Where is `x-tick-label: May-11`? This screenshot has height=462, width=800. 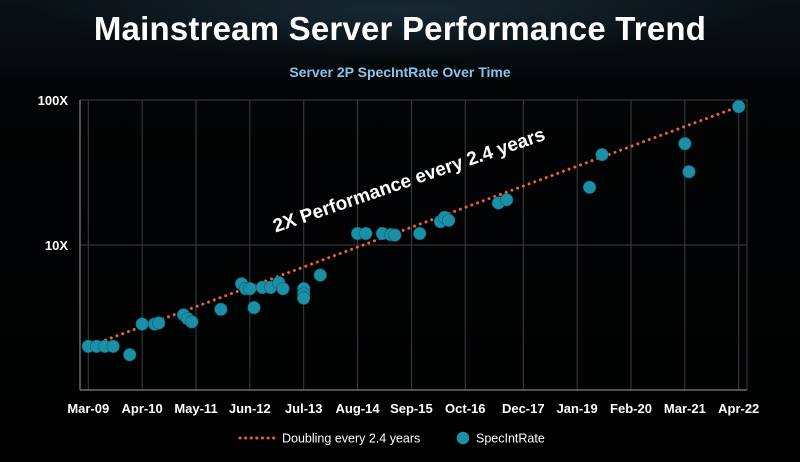 x-tick-label: May-11 is located at coordinates (195, 408).